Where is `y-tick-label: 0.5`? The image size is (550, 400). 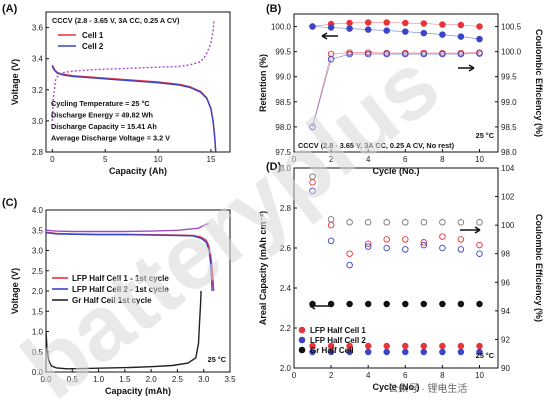
y-tick-label: 0.5 is located at coordinates (38, 352).